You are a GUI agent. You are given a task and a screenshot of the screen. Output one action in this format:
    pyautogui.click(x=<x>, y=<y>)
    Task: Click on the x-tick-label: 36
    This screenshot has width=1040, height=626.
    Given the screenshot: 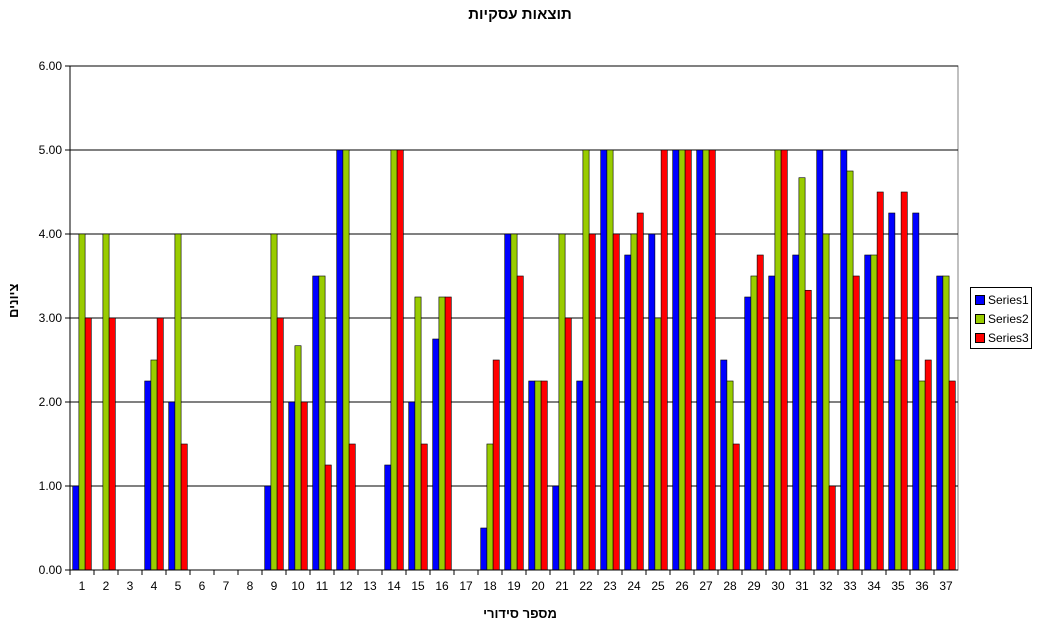 What is the action you would take?
    pyautogui.click(x=922, y=586)
    